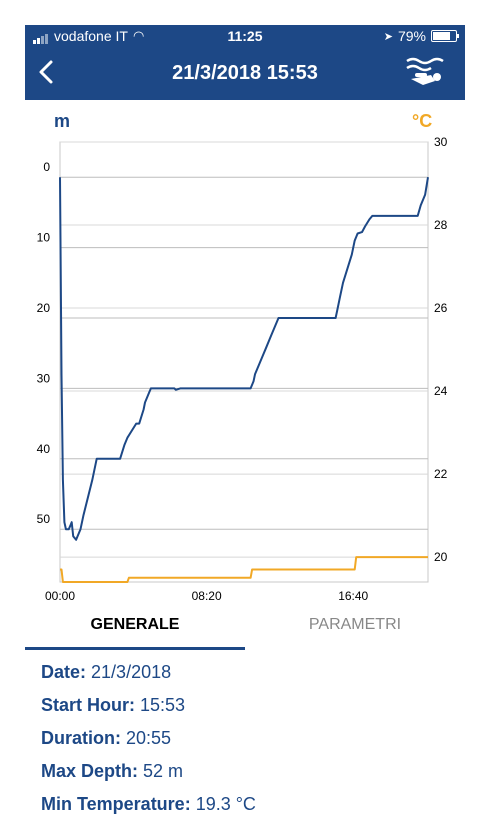  Describe the element at coordinates (355, 624) in the screenshot. I see `tab-parametri: PARAMETRI` at that location.